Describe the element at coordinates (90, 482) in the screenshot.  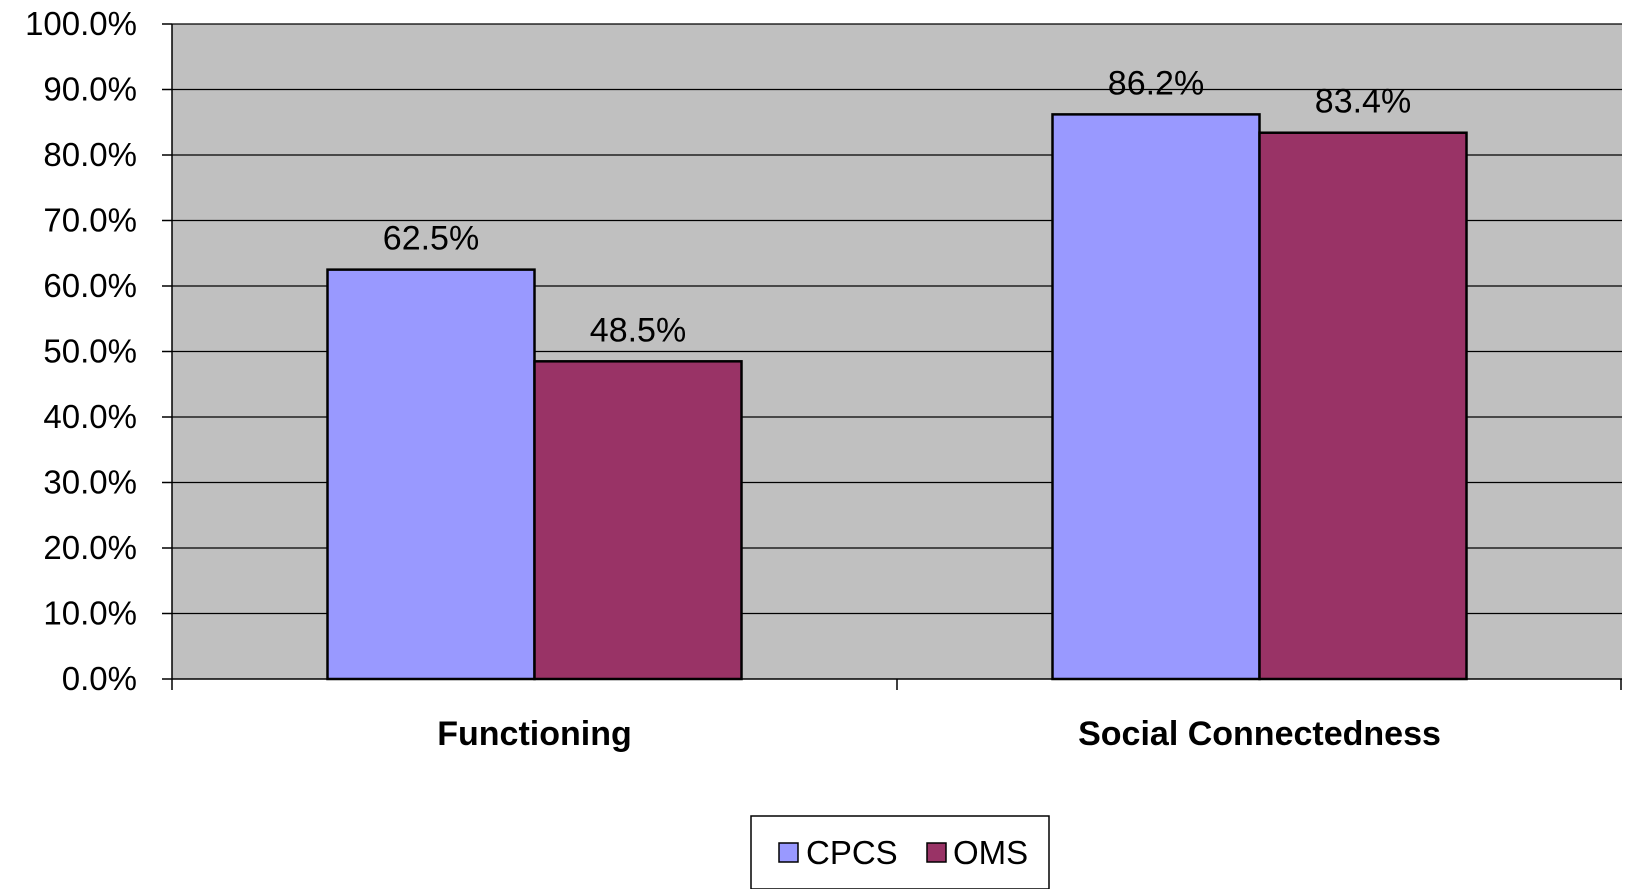
I see `y-tick-label: 30.0%` at that location.